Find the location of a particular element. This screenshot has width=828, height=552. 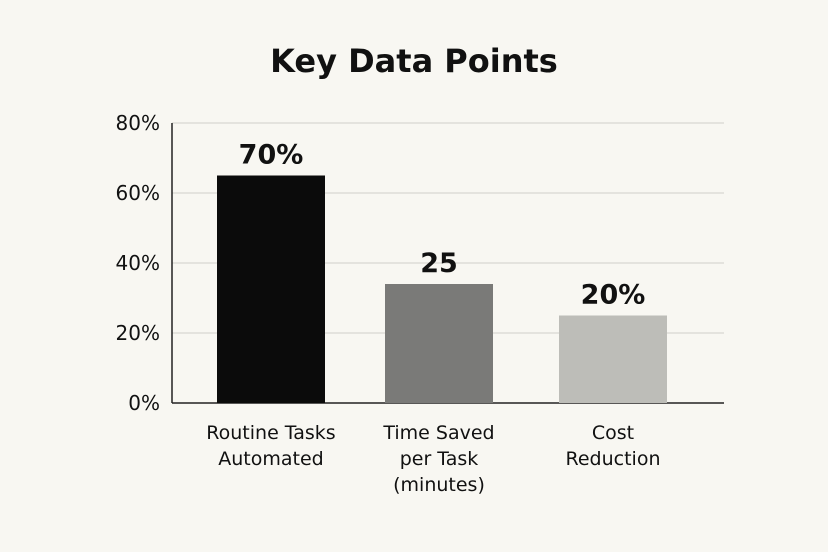

category-label: Routine Tasks is located at coordinates (270, 433).